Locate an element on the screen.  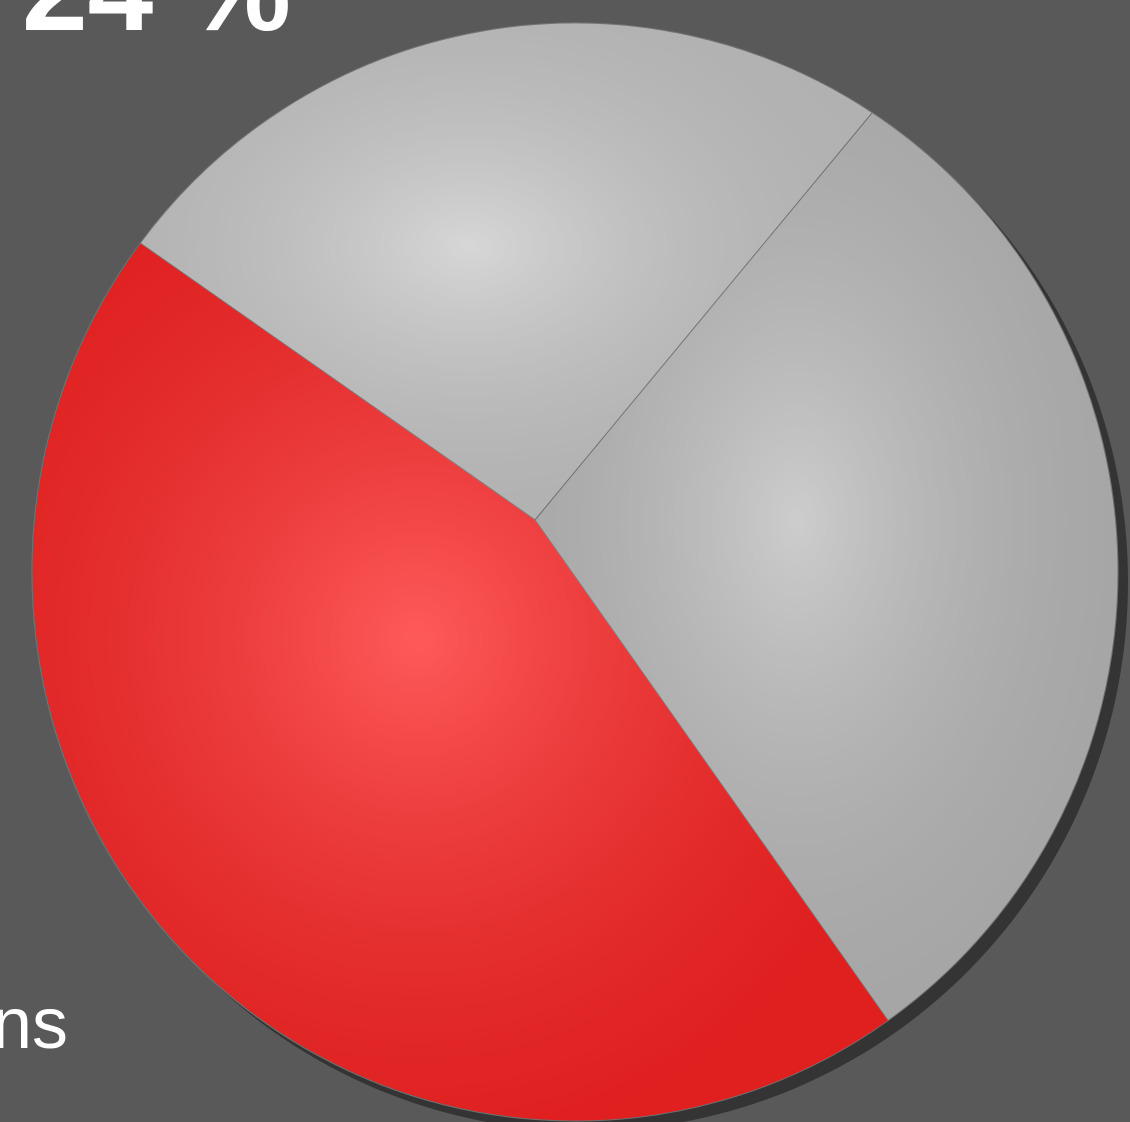
value-label: 24 % is located at coordinates (156, 28).